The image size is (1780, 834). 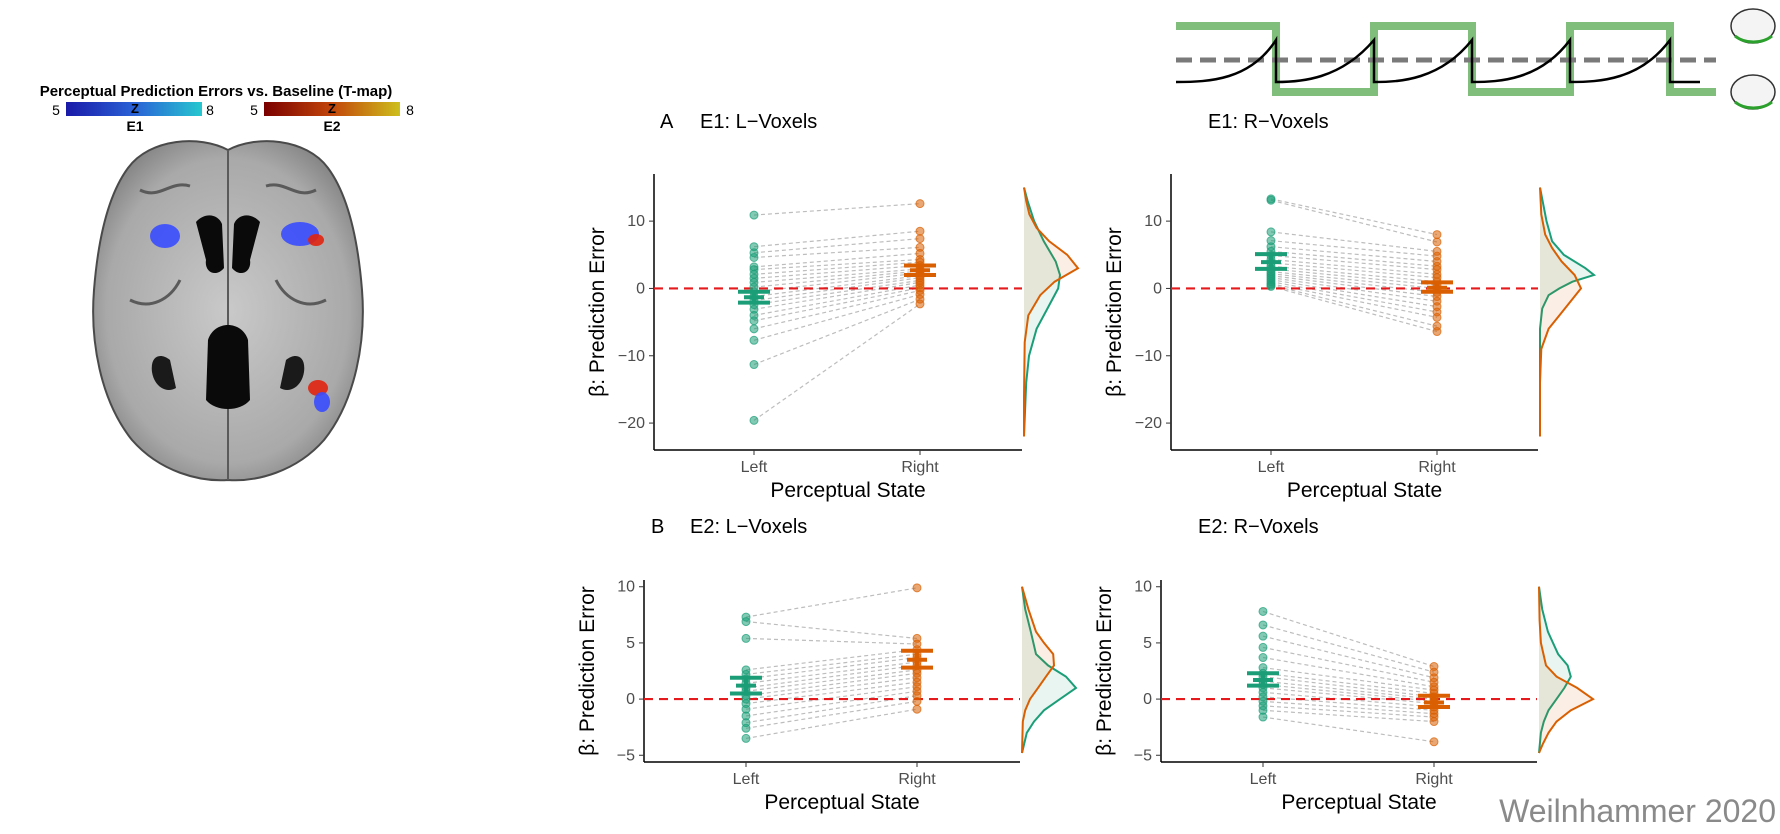 What do you see at coordinates (163, 373) in the screenshot?
I see `left-occipital-horn` at bounding box center [163, 373].